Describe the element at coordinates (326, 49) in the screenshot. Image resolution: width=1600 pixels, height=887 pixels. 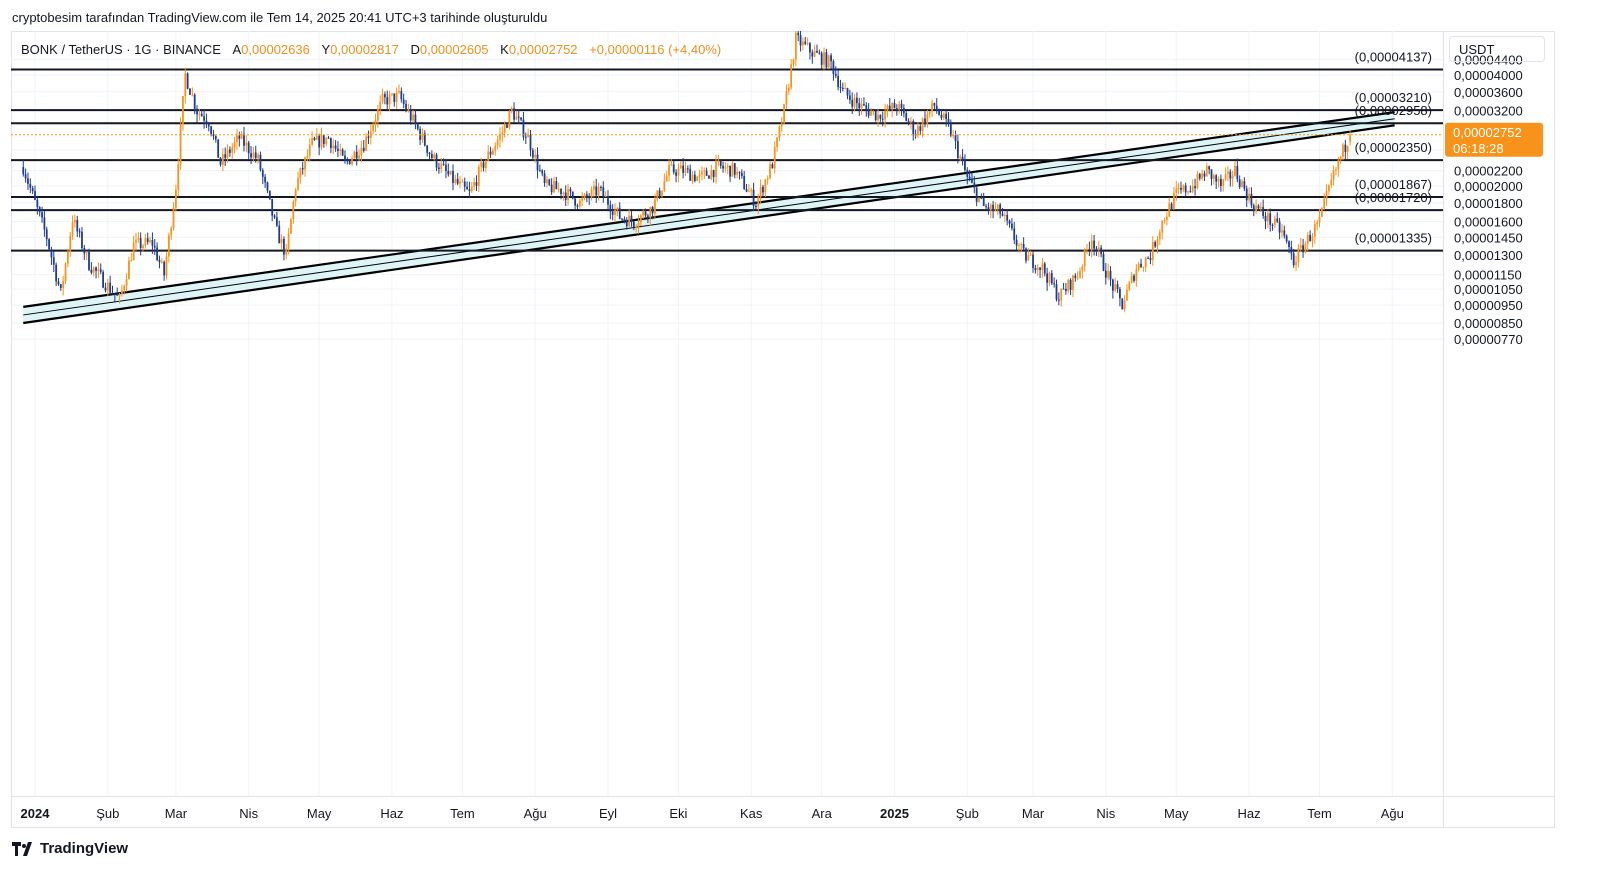
I see `legend-high-label: Y` at that location.